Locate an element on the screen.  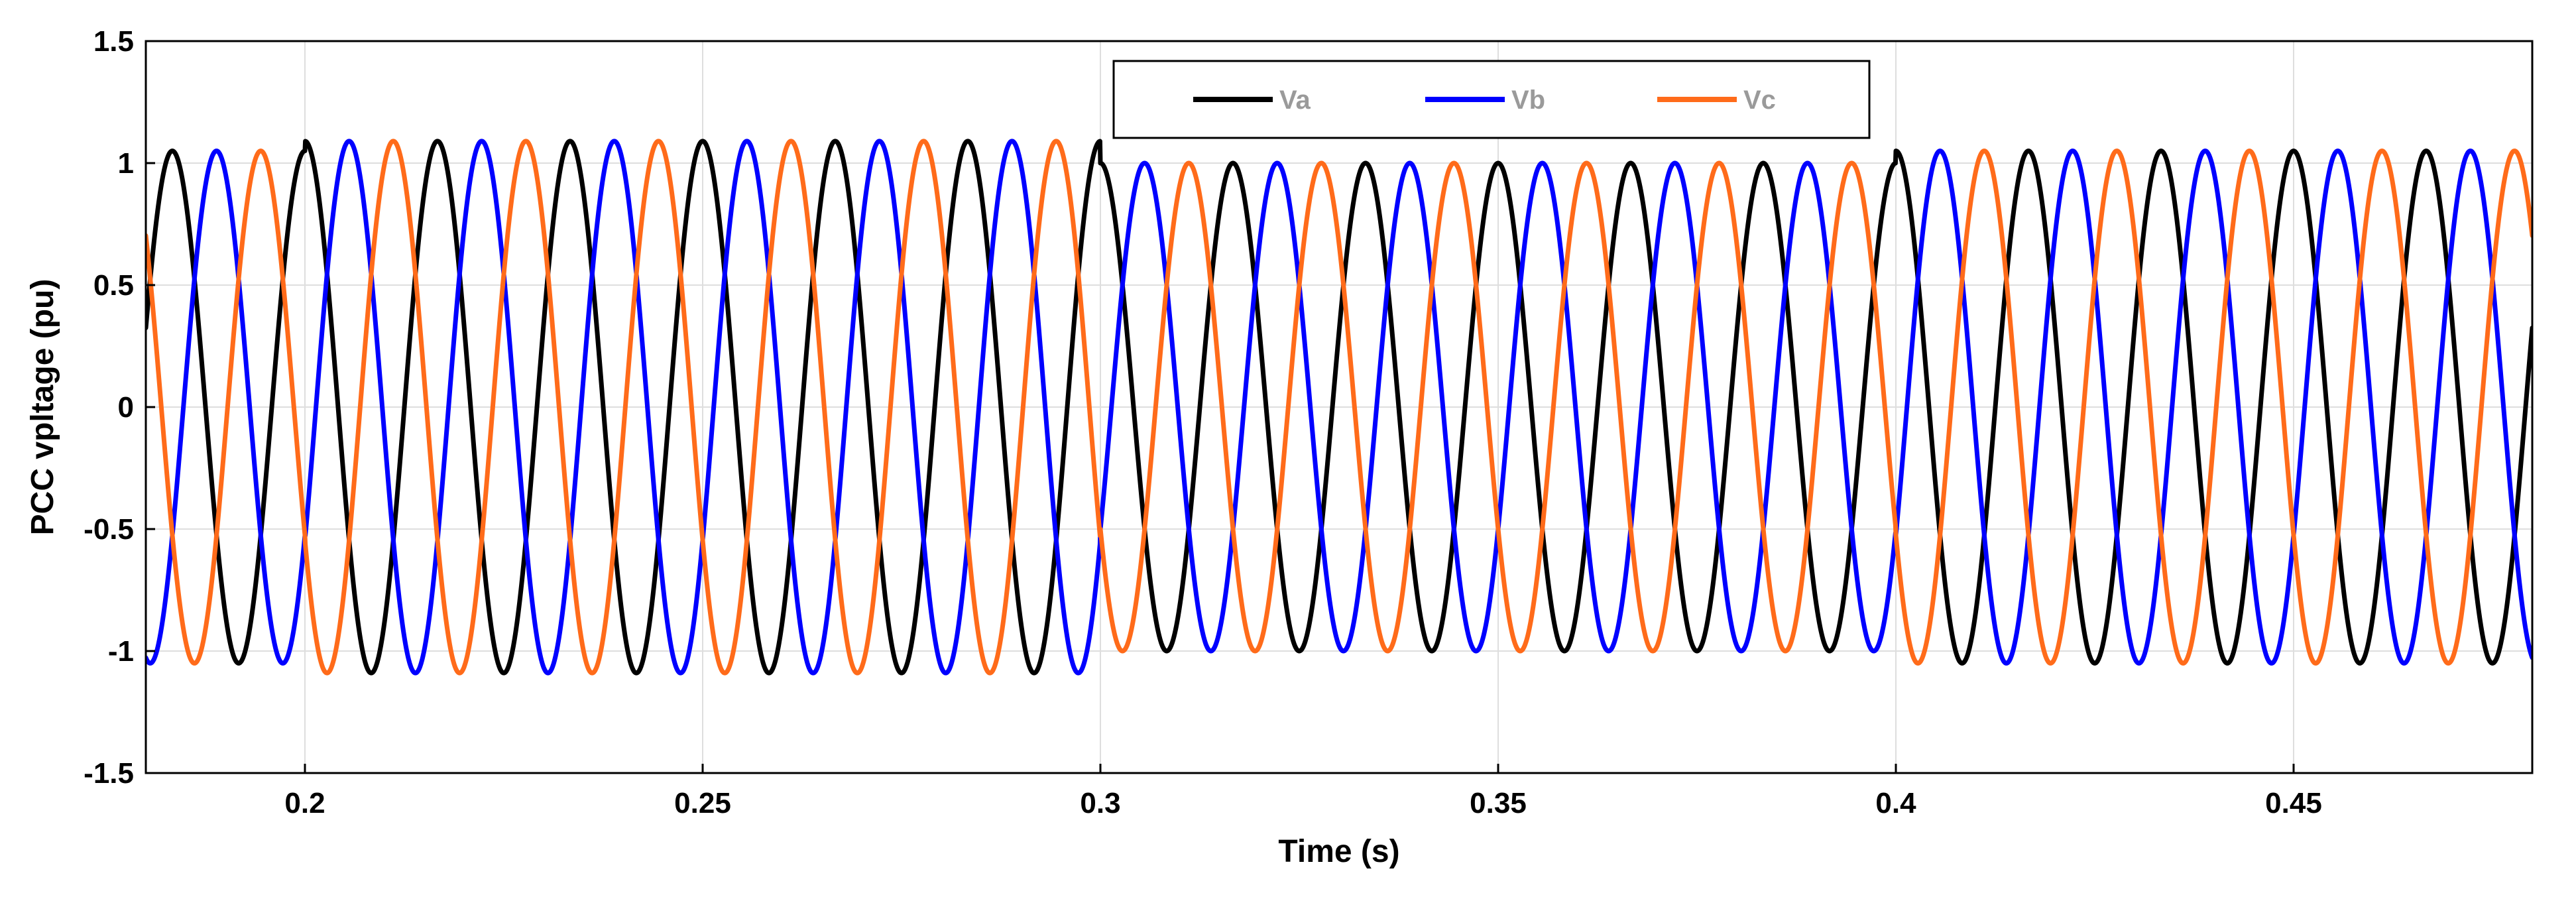
x-axis: 0.2 0.25 0.3 0.35 0.4 0.45 is located at coordinates (1303, 792).